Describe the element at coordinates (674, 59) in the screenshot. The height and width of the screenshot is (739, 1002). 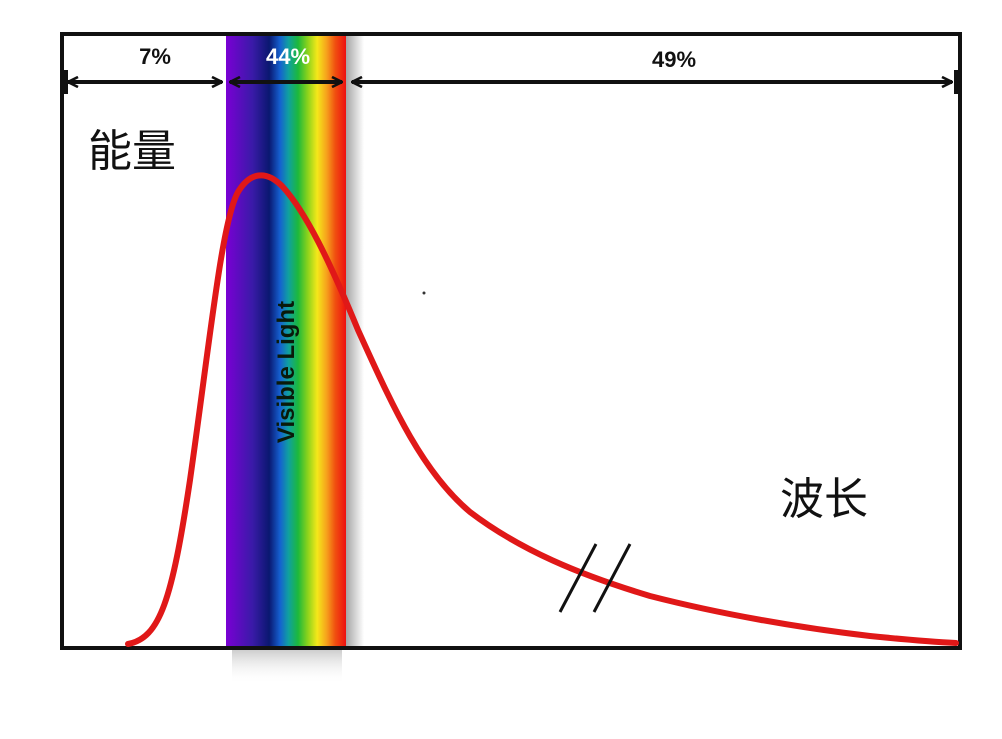
I see `percent-label-right: 49%` at that location.